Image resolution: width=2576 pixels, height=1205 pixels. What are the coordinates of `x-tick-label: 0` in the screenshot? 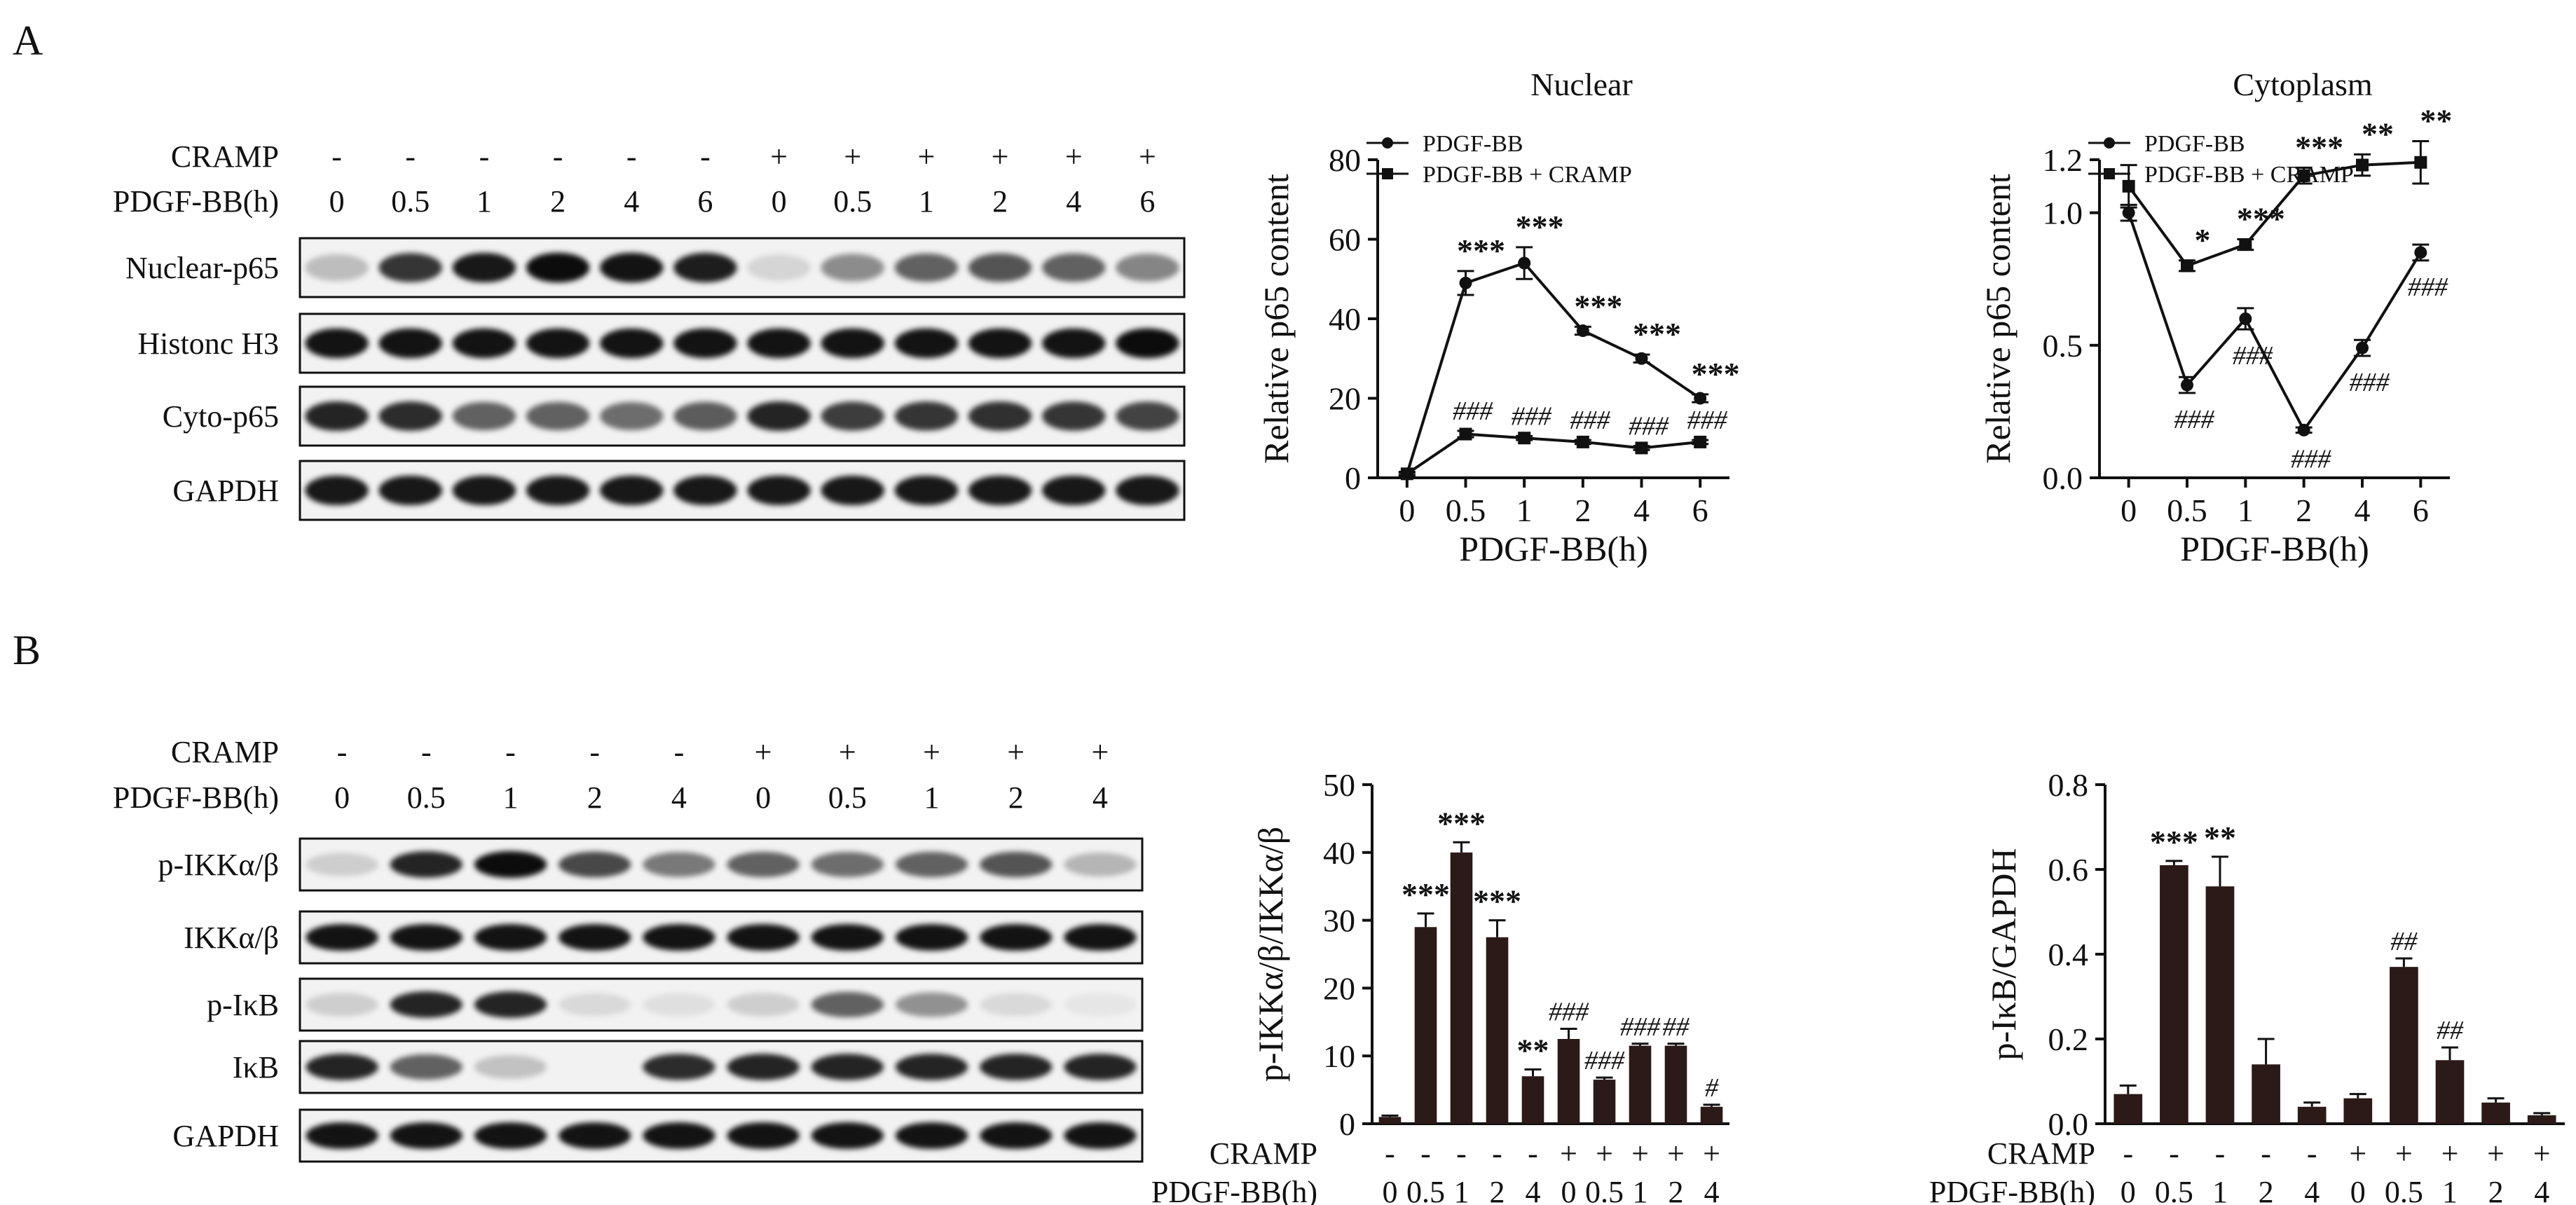 It's located at (2129, 510).